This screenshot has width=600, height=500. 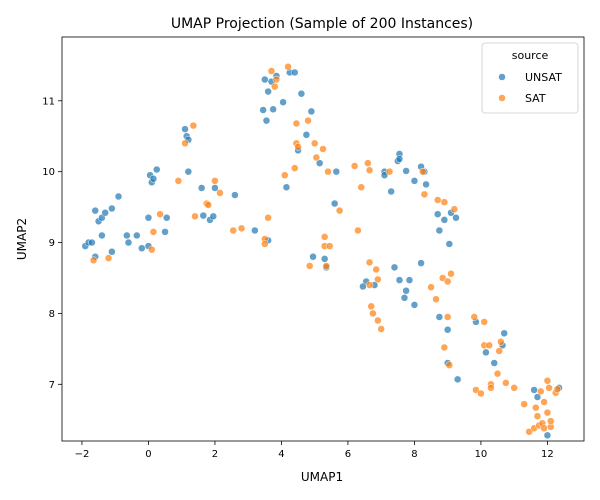 I want to click on x-axis: −2 0 2 4 6 8 10 12, so click(x=314, y=450).